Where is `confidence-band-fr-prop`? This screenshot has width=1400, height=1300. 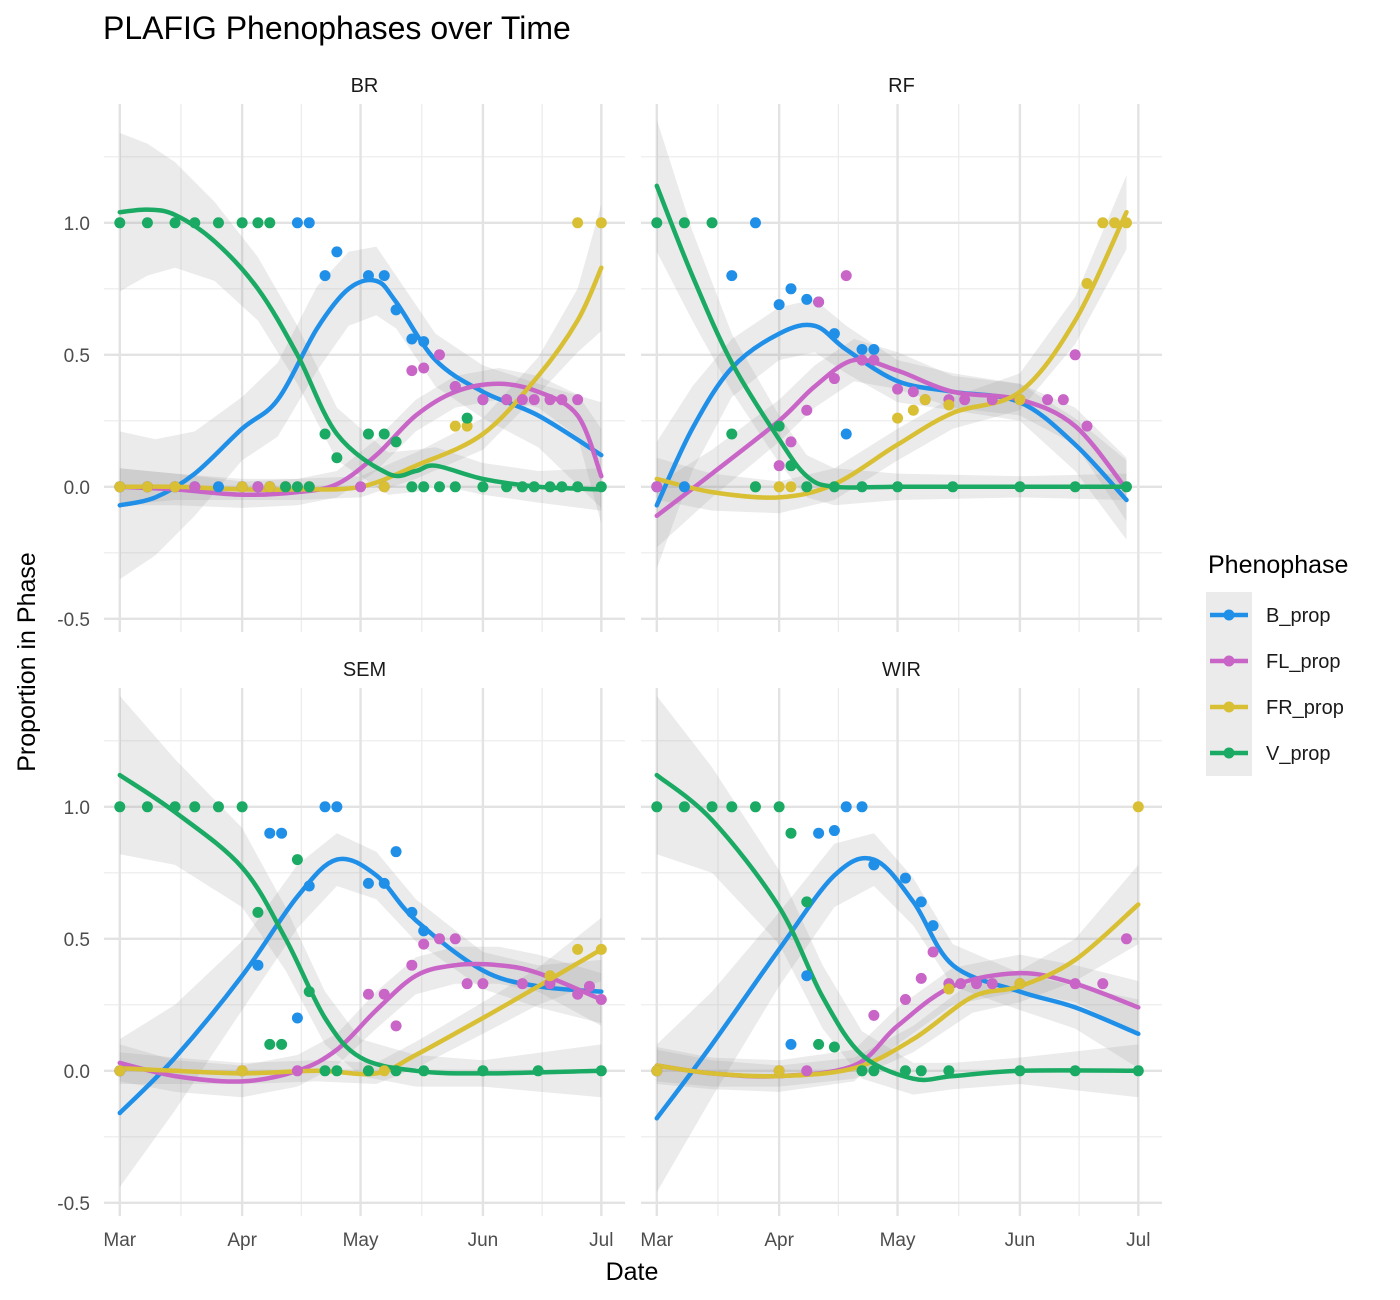
confidence-band-fr-prop is located at coordinates (360, 355).